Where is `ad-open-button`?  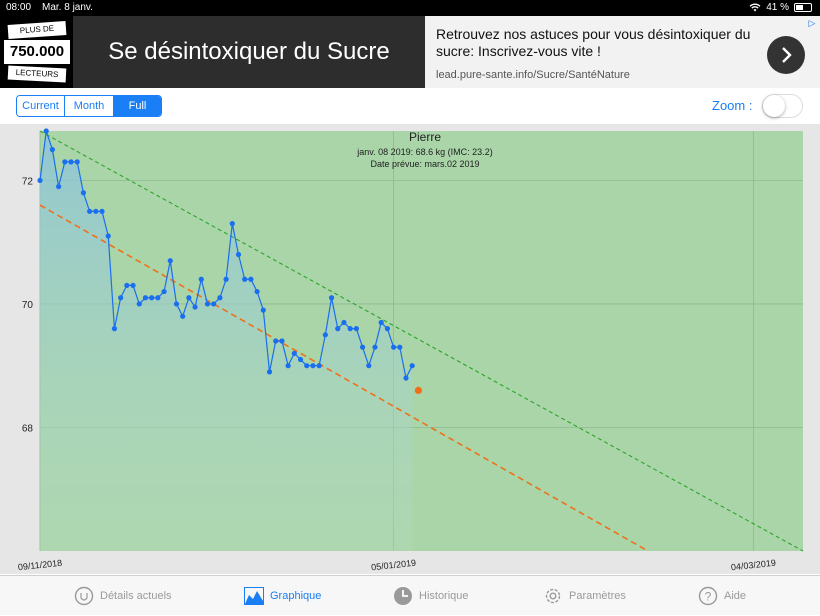
ad-open-button is located at coordinates (786, 55).